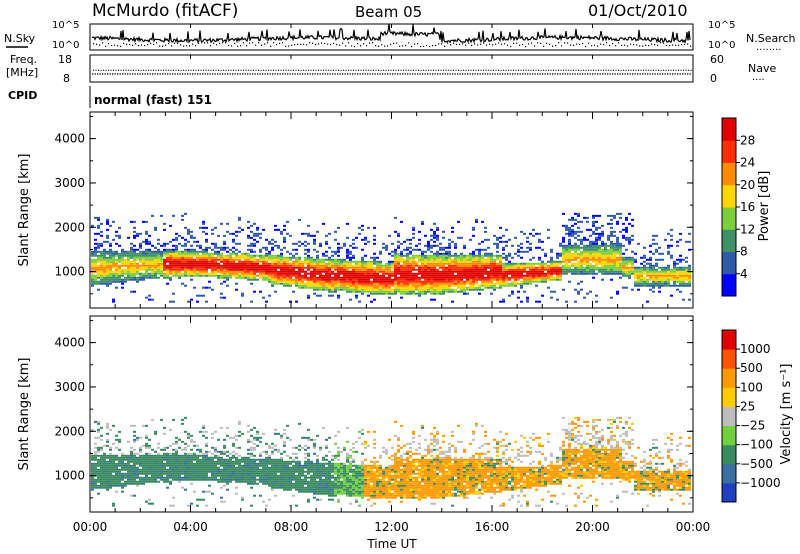 The height and width of the screenshot is (554, 800). Describe the element at coordinates (391, 68) in the screenshot. I see `freq-panel-frame` at that location.